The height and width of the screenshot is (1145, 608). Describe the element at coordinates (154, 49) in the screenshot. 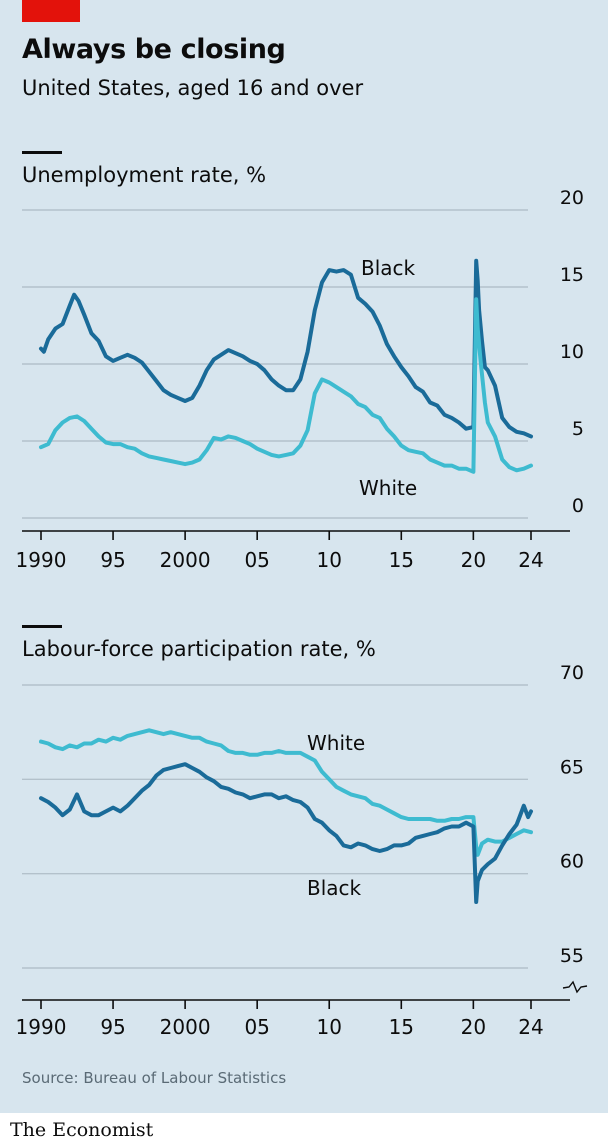

I see `page-title: Always be closing` at that location.